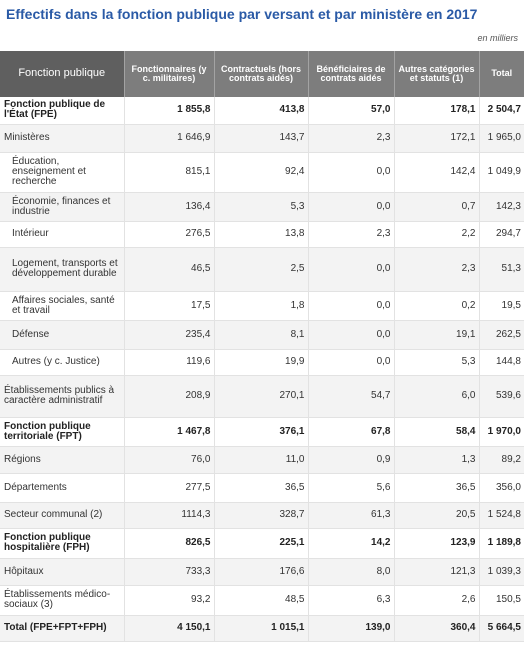 The image size is (524, 653). Describe the element at coordinates (497, 38) in the screenshot. I see `unit-note: en milliers` at that location.